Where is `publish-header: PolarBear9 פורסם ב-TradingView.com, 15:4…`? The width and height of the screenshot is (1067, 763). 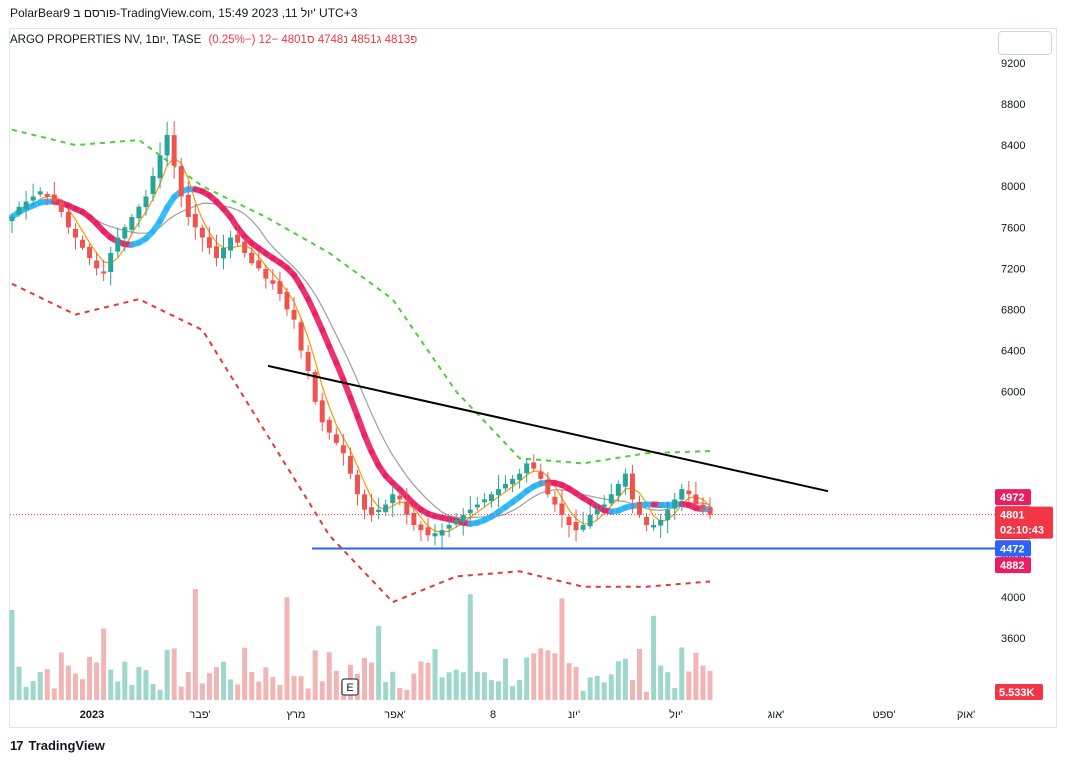
publish-header: PolarBear9 פורסם ב-TradingView.com, 15:4… is located at coordinates (184, 13).